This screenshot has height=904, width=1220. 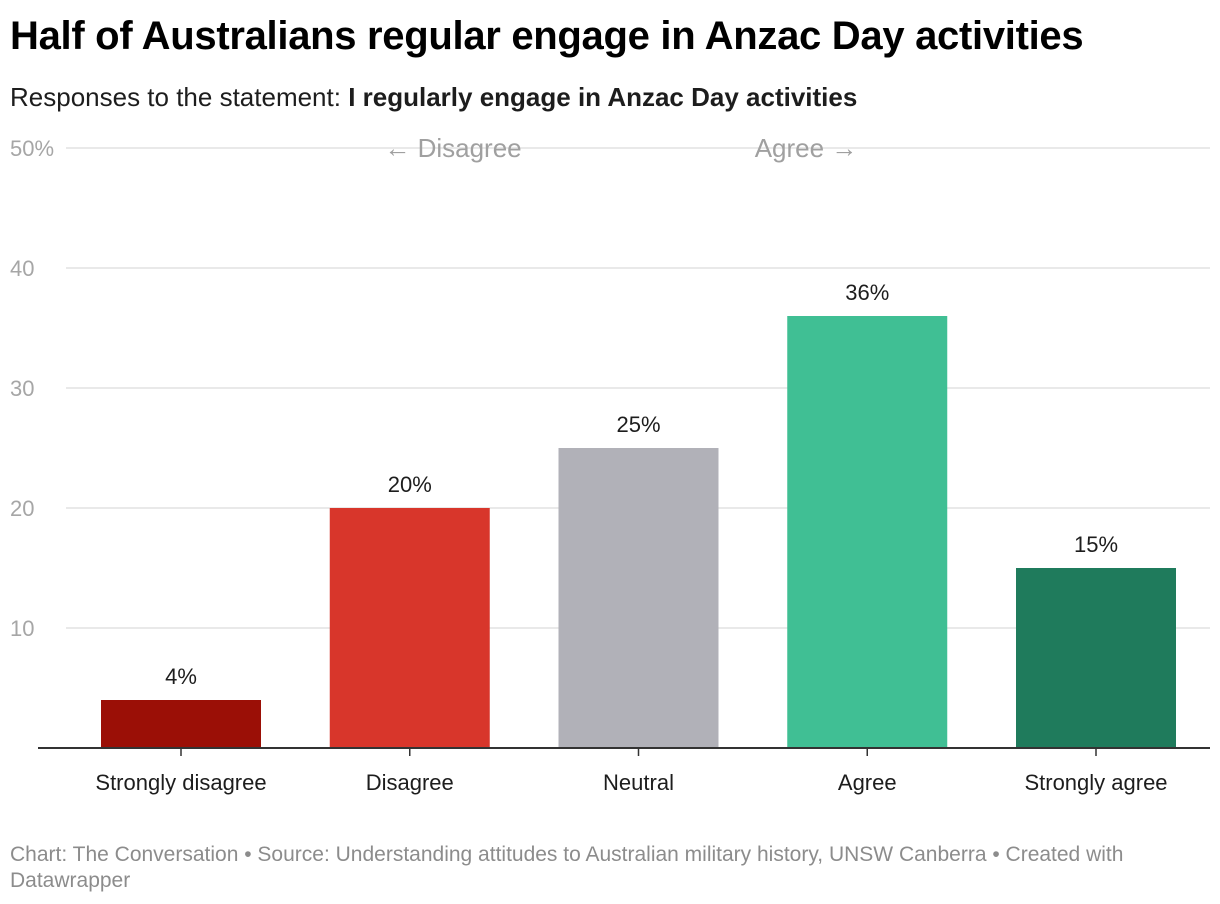 I want to click on y-tick-label: 20, so click(x=22, y=508).